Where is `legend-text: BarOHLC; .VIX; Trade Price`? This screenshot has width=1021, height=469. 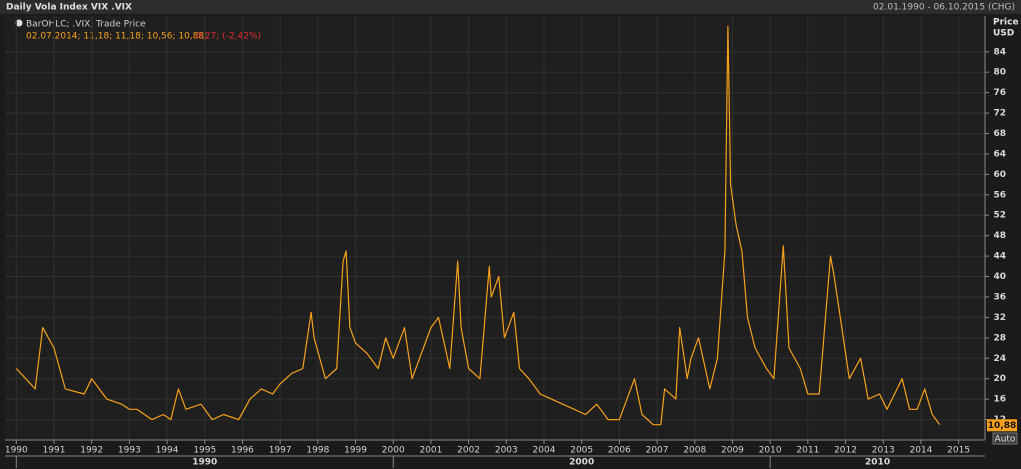
legend-text: BarOHLC; .VIX; Trade Price is located at coordinates (86, 25).